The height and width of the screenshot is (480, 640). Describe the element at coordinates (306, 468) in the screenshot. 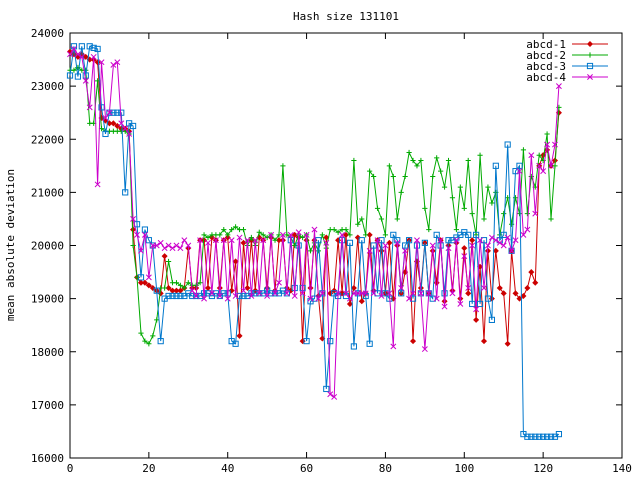

I see `x-tick-label-3: 60` at that location.